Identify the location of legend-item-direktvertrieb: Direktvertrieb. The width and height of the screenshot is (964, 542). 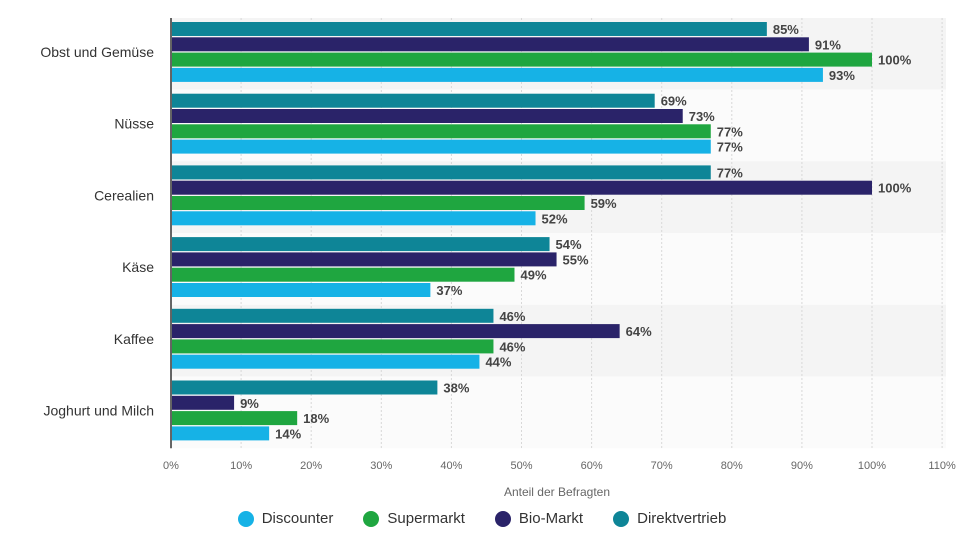
(669, 518).